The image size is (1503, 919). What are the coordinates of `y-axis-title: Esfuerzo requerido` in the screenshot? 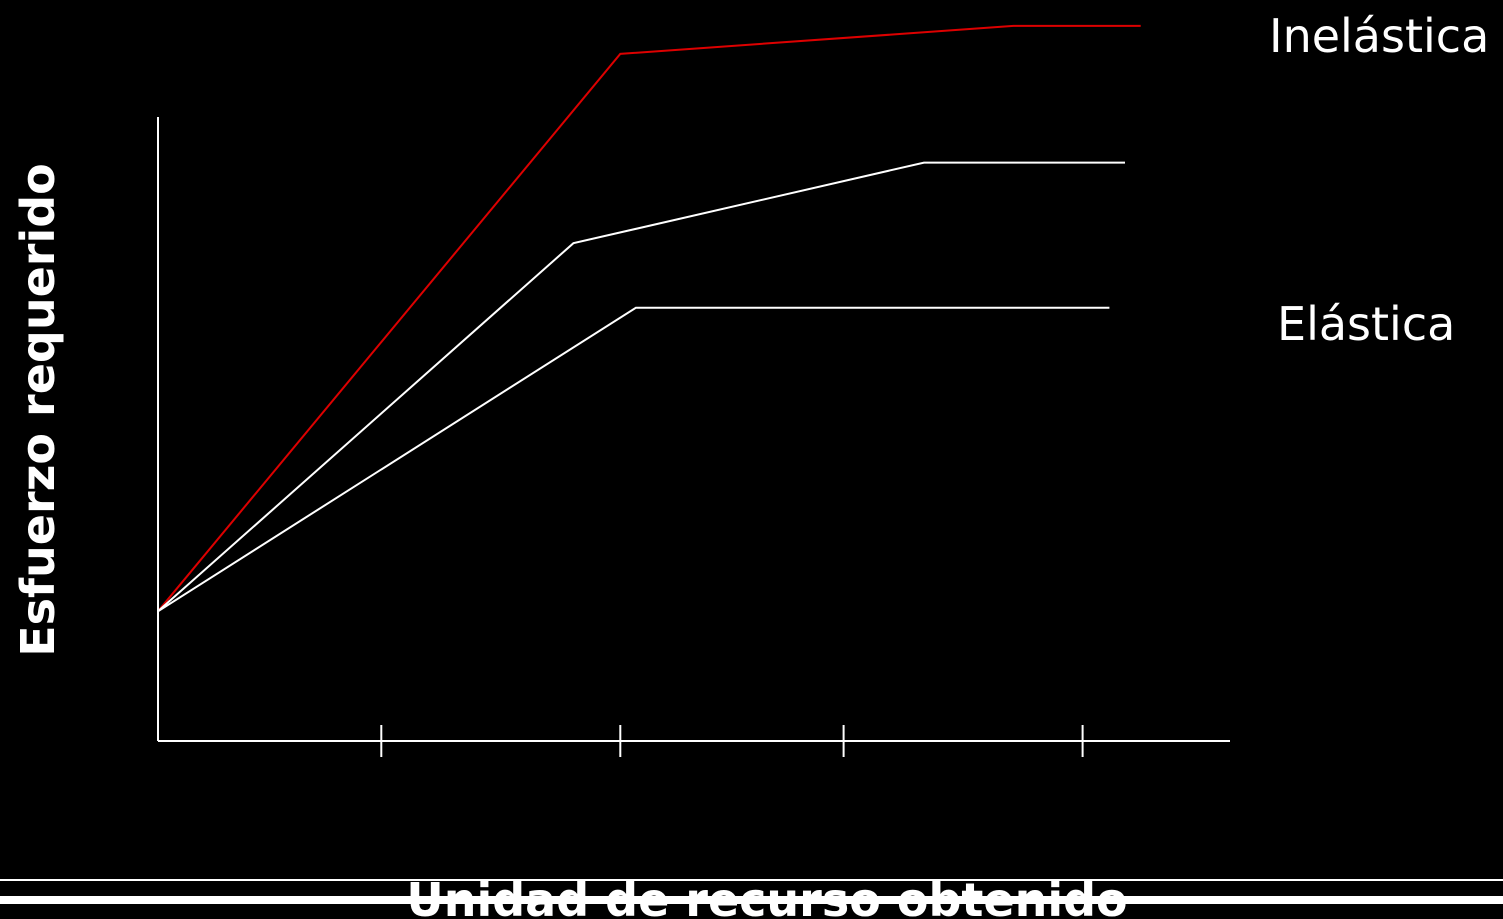 It's located at (38, 410).